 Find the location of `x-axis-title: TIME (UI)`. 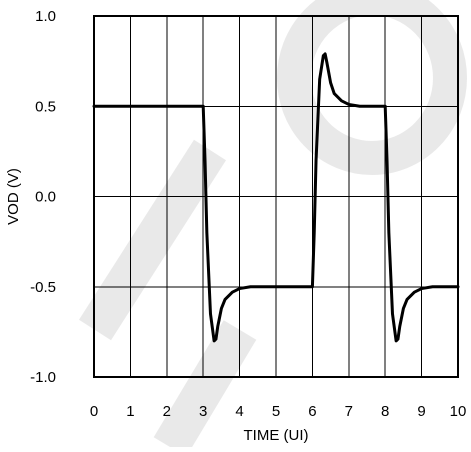

x-axis-title: TIME (UI) is located at coordinates (276, 435).